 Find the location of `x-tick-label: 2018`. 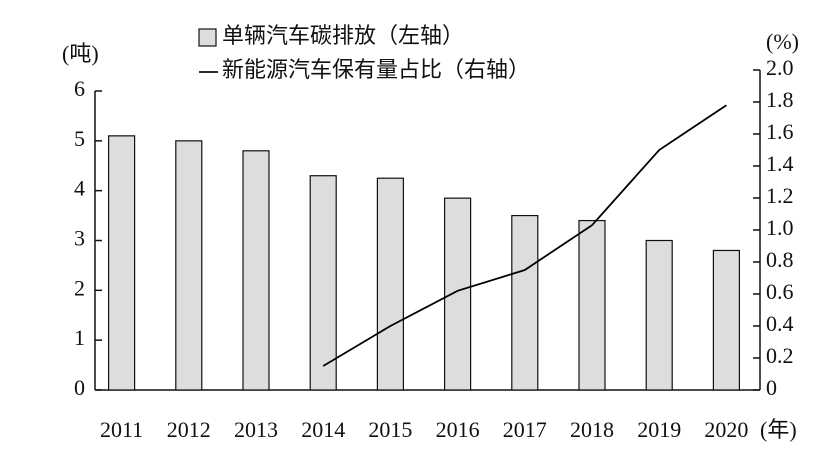

x-tick-label: 2018 is located at coordinates (592, 429).